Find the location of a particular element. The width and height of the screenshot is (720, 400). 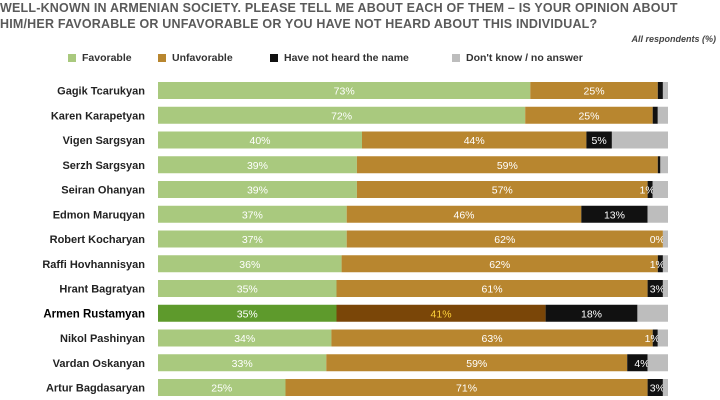

value-label-robert-kocharyan-series-1: 37% is located at coordinates (252, 240).